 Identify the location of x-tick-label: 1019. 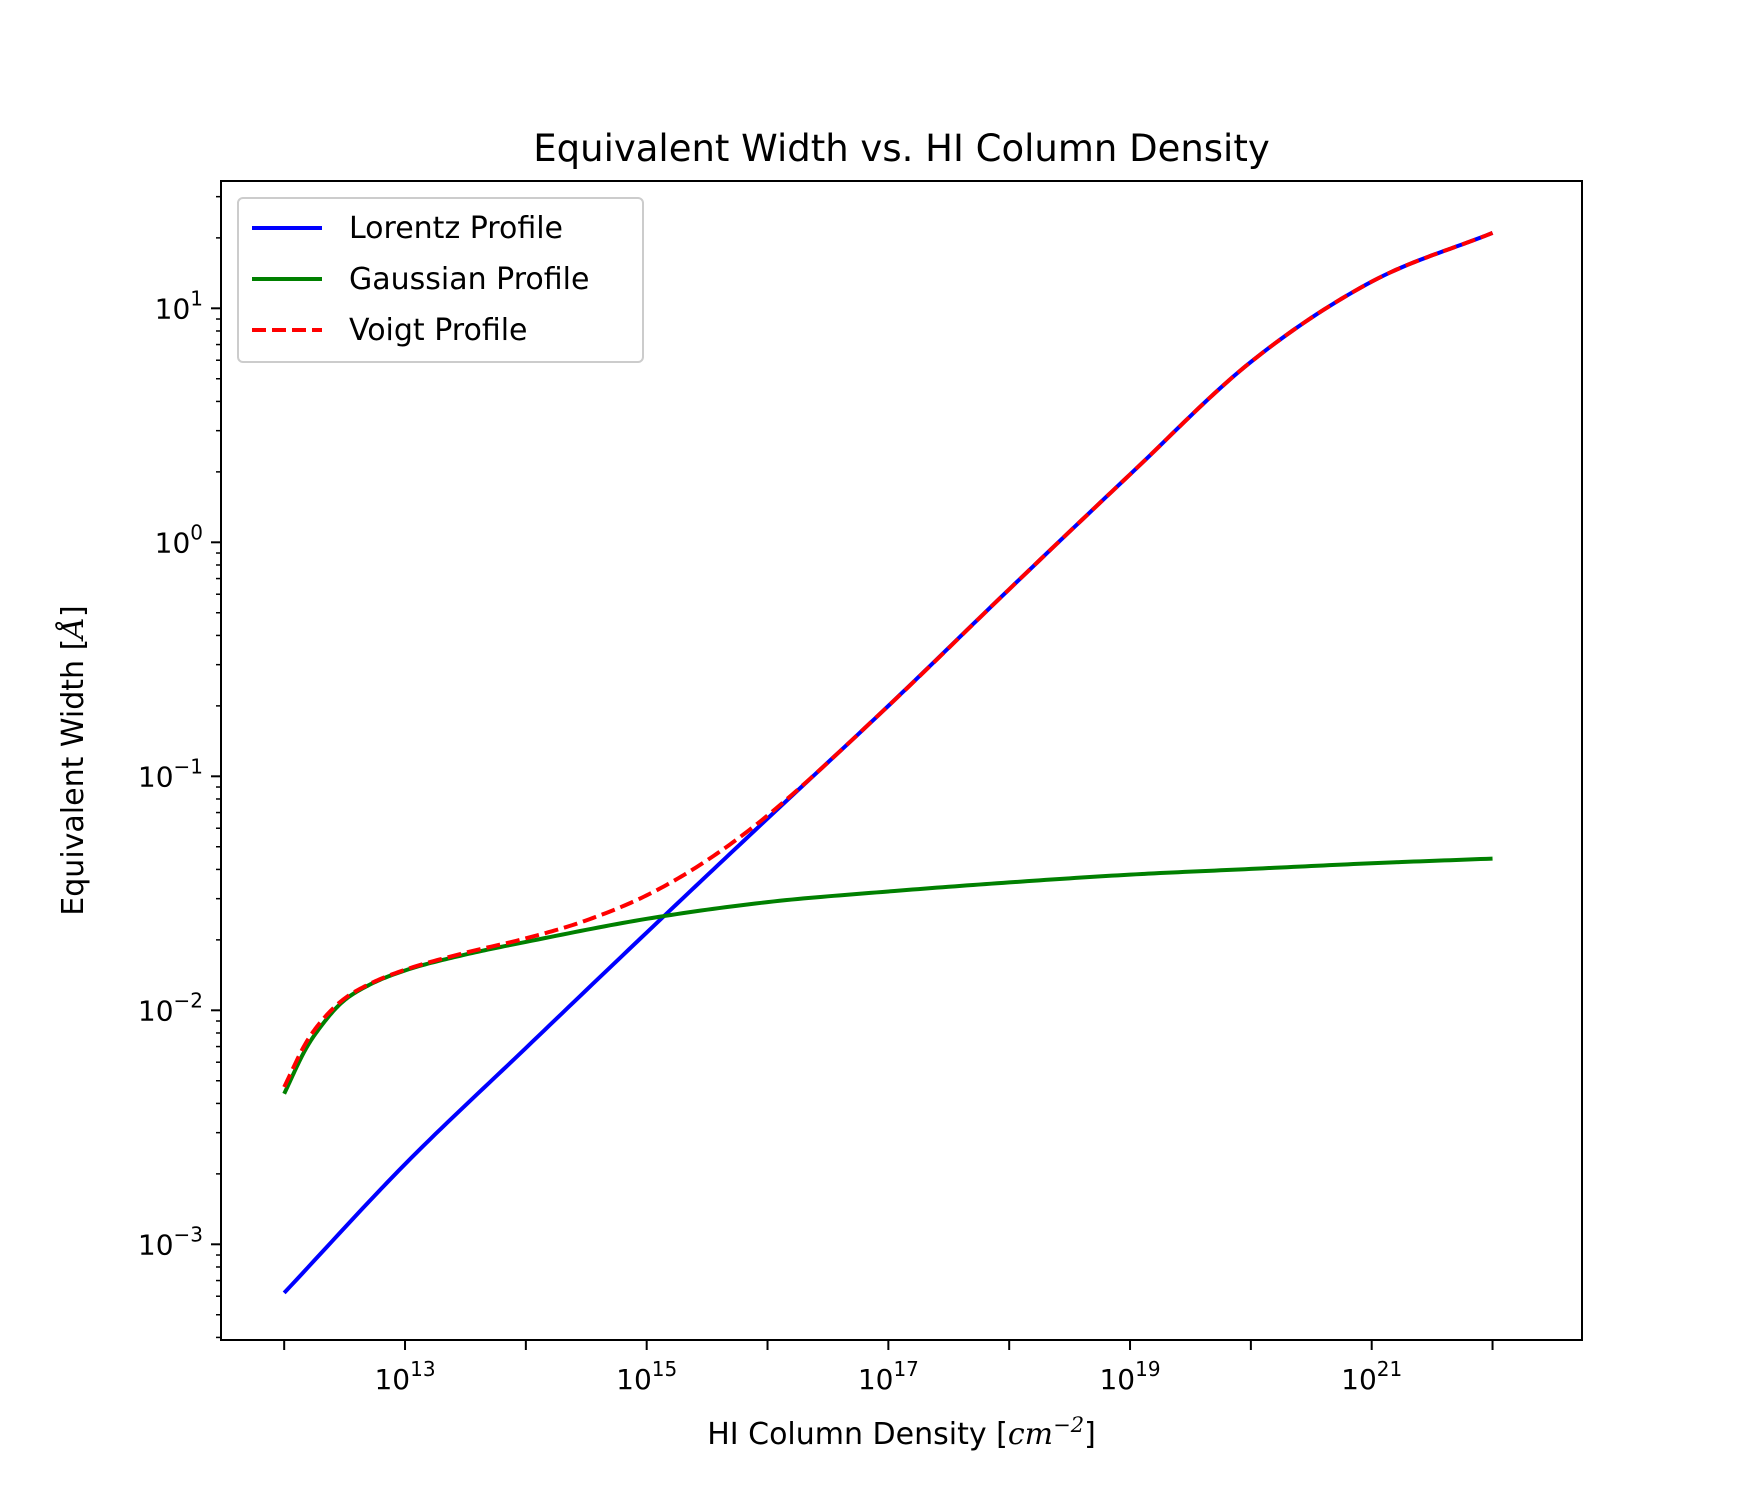
(1129, 1376).